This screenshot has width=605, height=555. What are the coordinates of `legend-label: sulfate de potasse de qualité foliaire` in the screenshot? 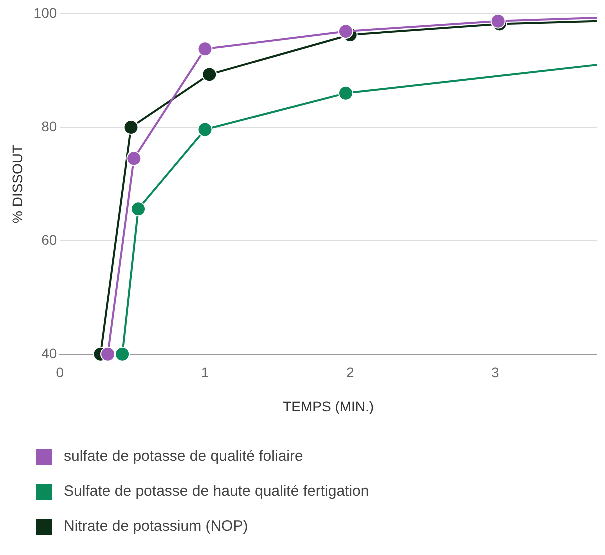 It's located at (184, 456).